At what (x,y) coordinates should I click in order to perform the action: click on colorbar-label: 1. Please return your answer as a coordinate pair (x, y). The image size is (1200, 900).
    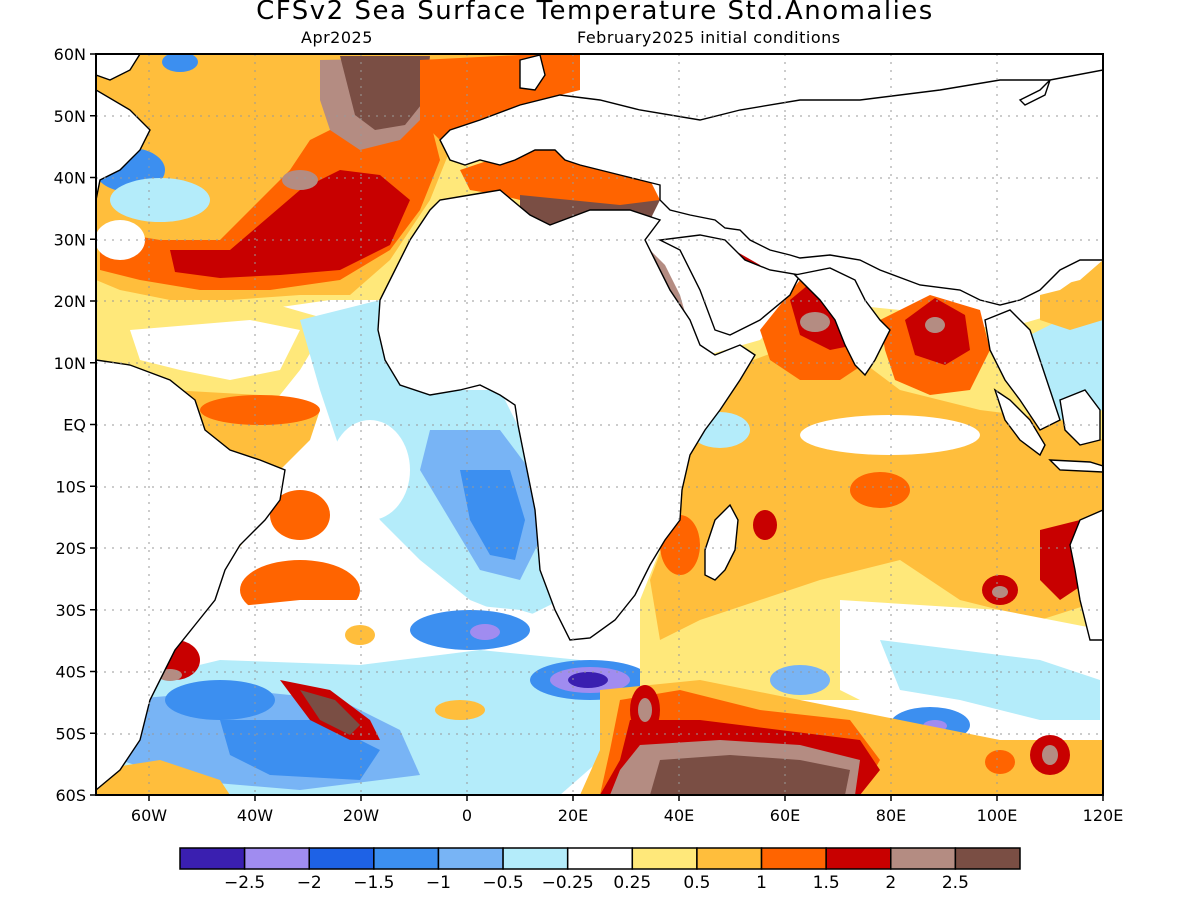
    Looking at the image, I should click on (761, 883).